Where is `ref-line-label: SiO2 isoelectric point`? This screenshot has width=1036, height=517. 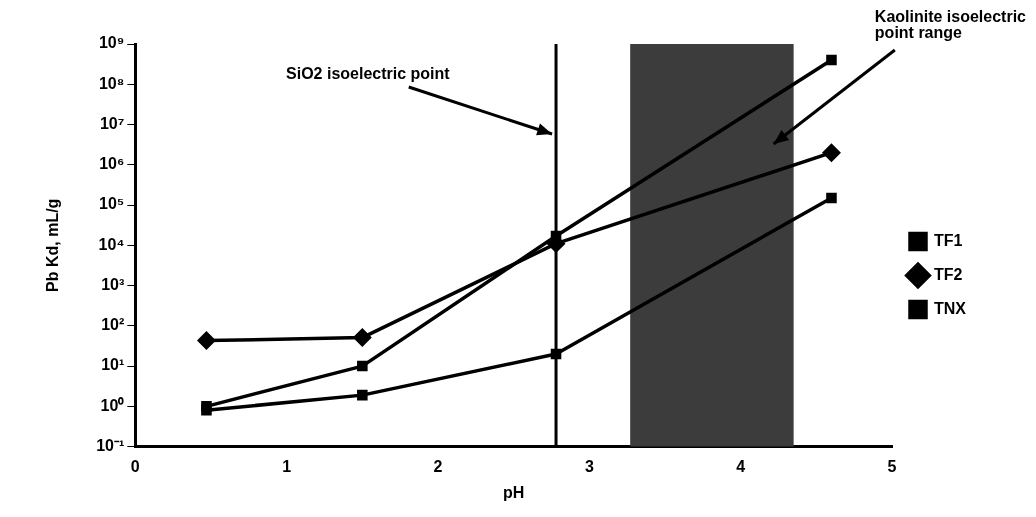
ref-line-label: SiO2 isoelectric point is located at coordinates (368, 73).